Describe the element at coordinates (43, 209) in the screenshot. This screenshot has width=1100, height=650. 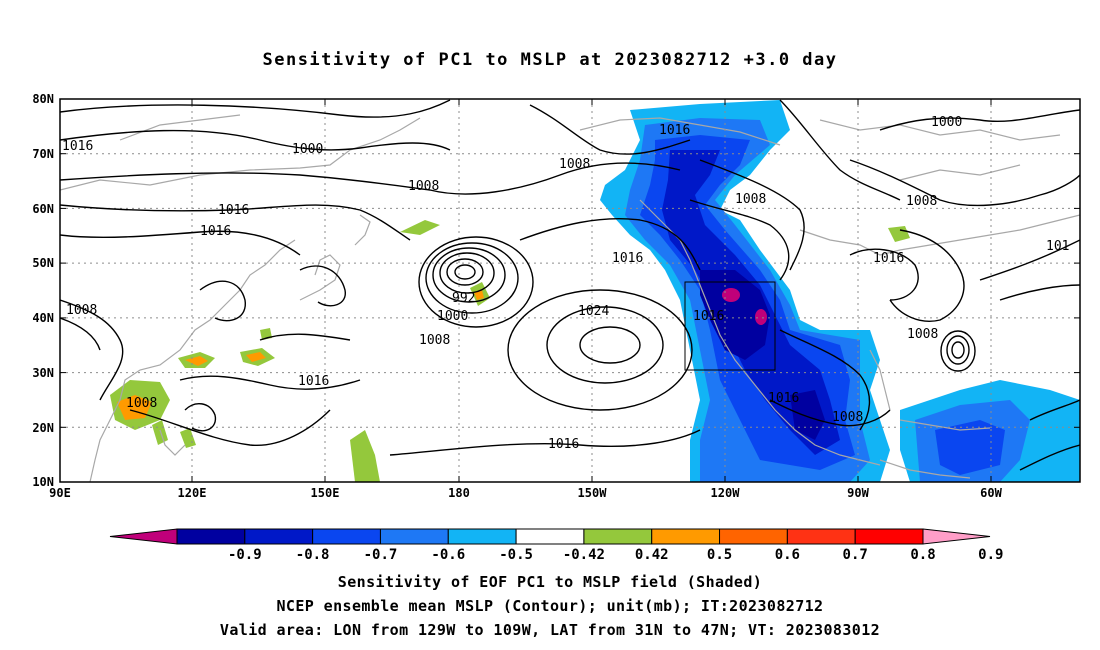
I see `lat-label: 60N` at that location.